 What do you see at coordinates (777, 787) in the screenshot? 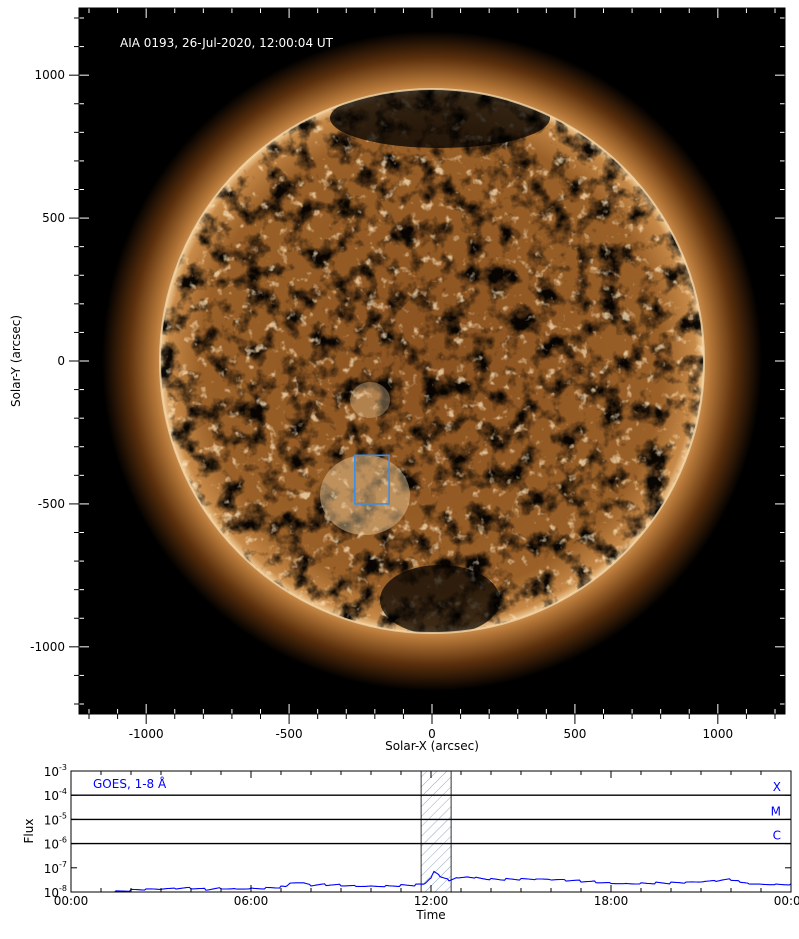
I see `class-label-x: X` at bounding box center [777, 787].